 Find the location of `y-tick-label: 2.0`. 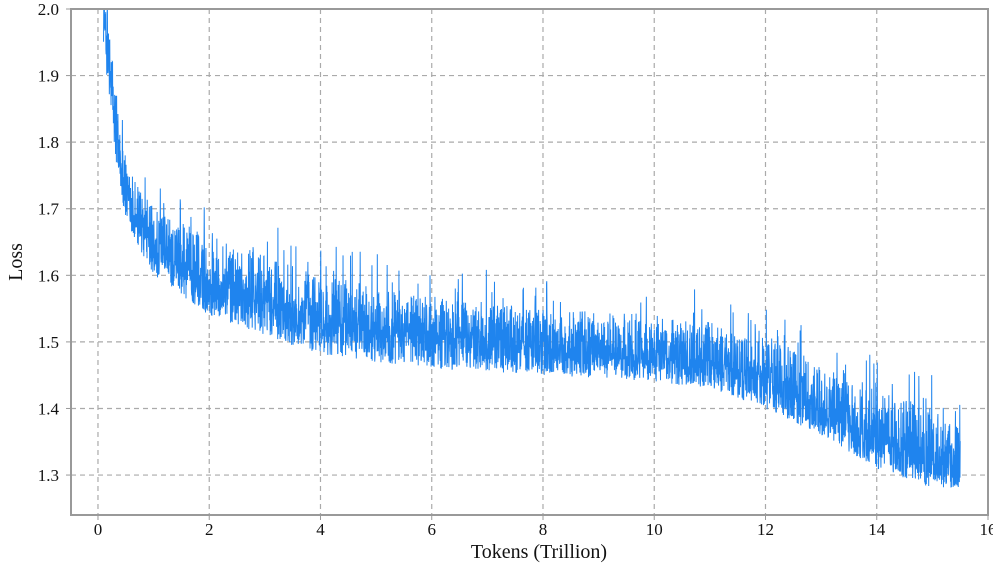

y-tick-label: 2.0 is located at coordinates (48, 9).